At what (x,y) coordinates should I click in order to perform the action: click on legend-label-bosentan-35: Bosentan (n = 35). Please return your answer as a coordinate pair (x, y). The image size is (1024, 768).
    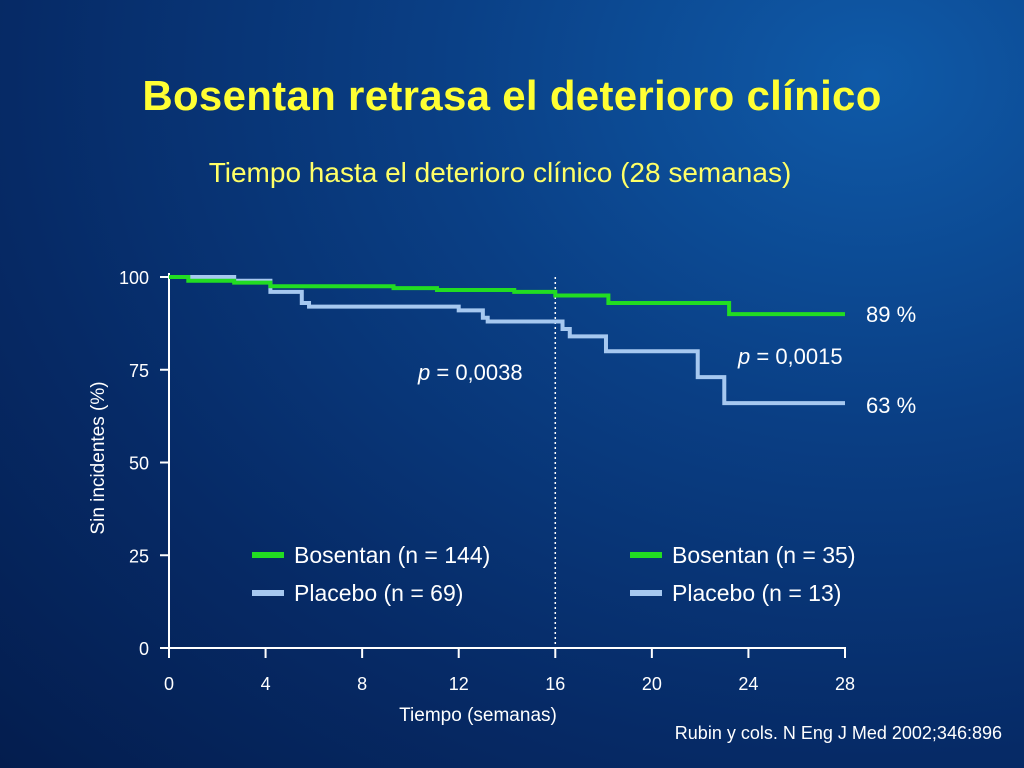
    Looking at the image, I should click on (763, 555).